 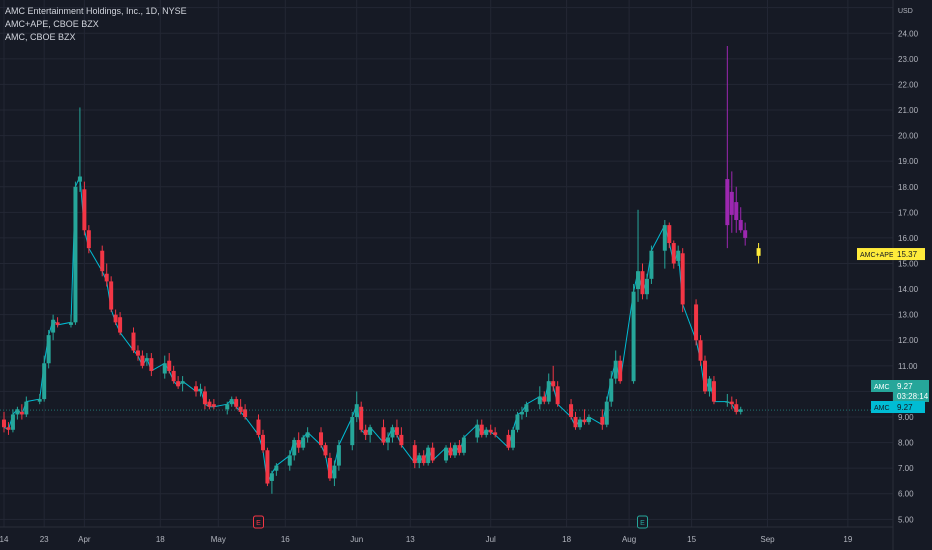 What do you see at coordinates (40, 37) in the screenshot?
I see `legend-compare-amc: AMC, CBOE BZX` at bounding box center [40, 37].